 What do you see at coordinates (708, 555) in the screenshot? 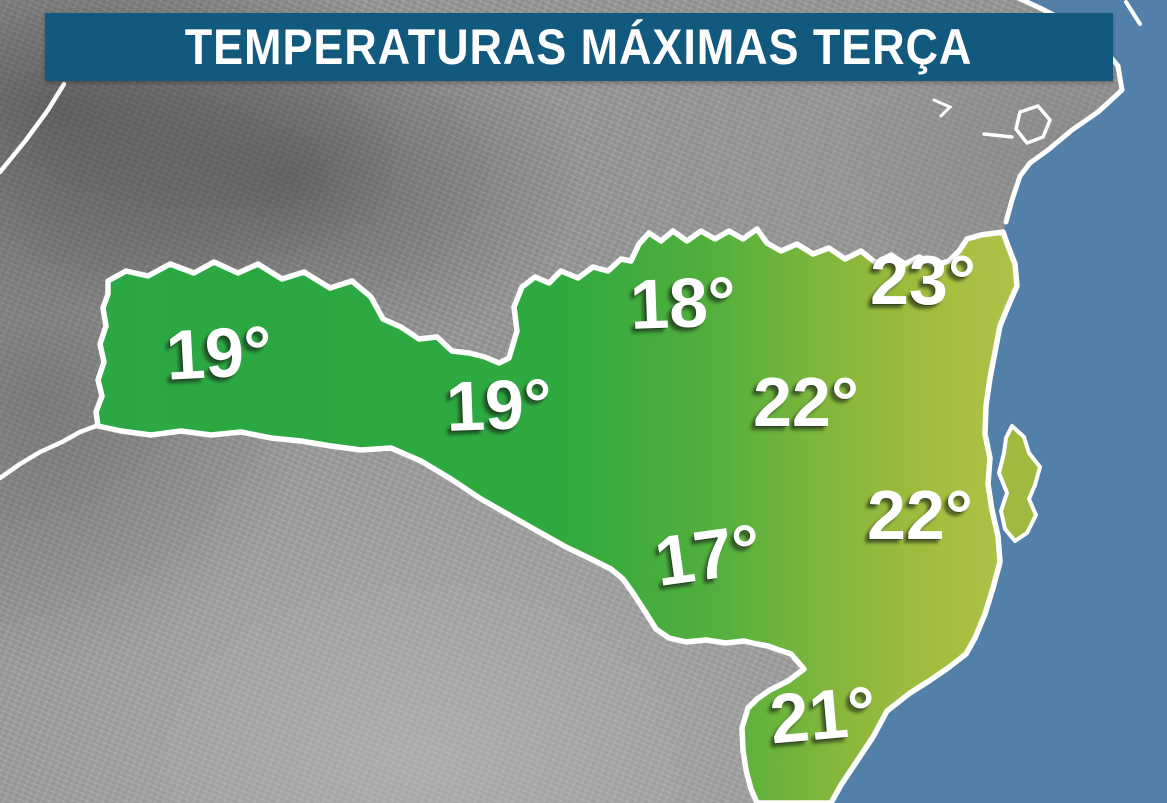
I see `temp-label-south-center: 17°` at bounding box center [708, 555].